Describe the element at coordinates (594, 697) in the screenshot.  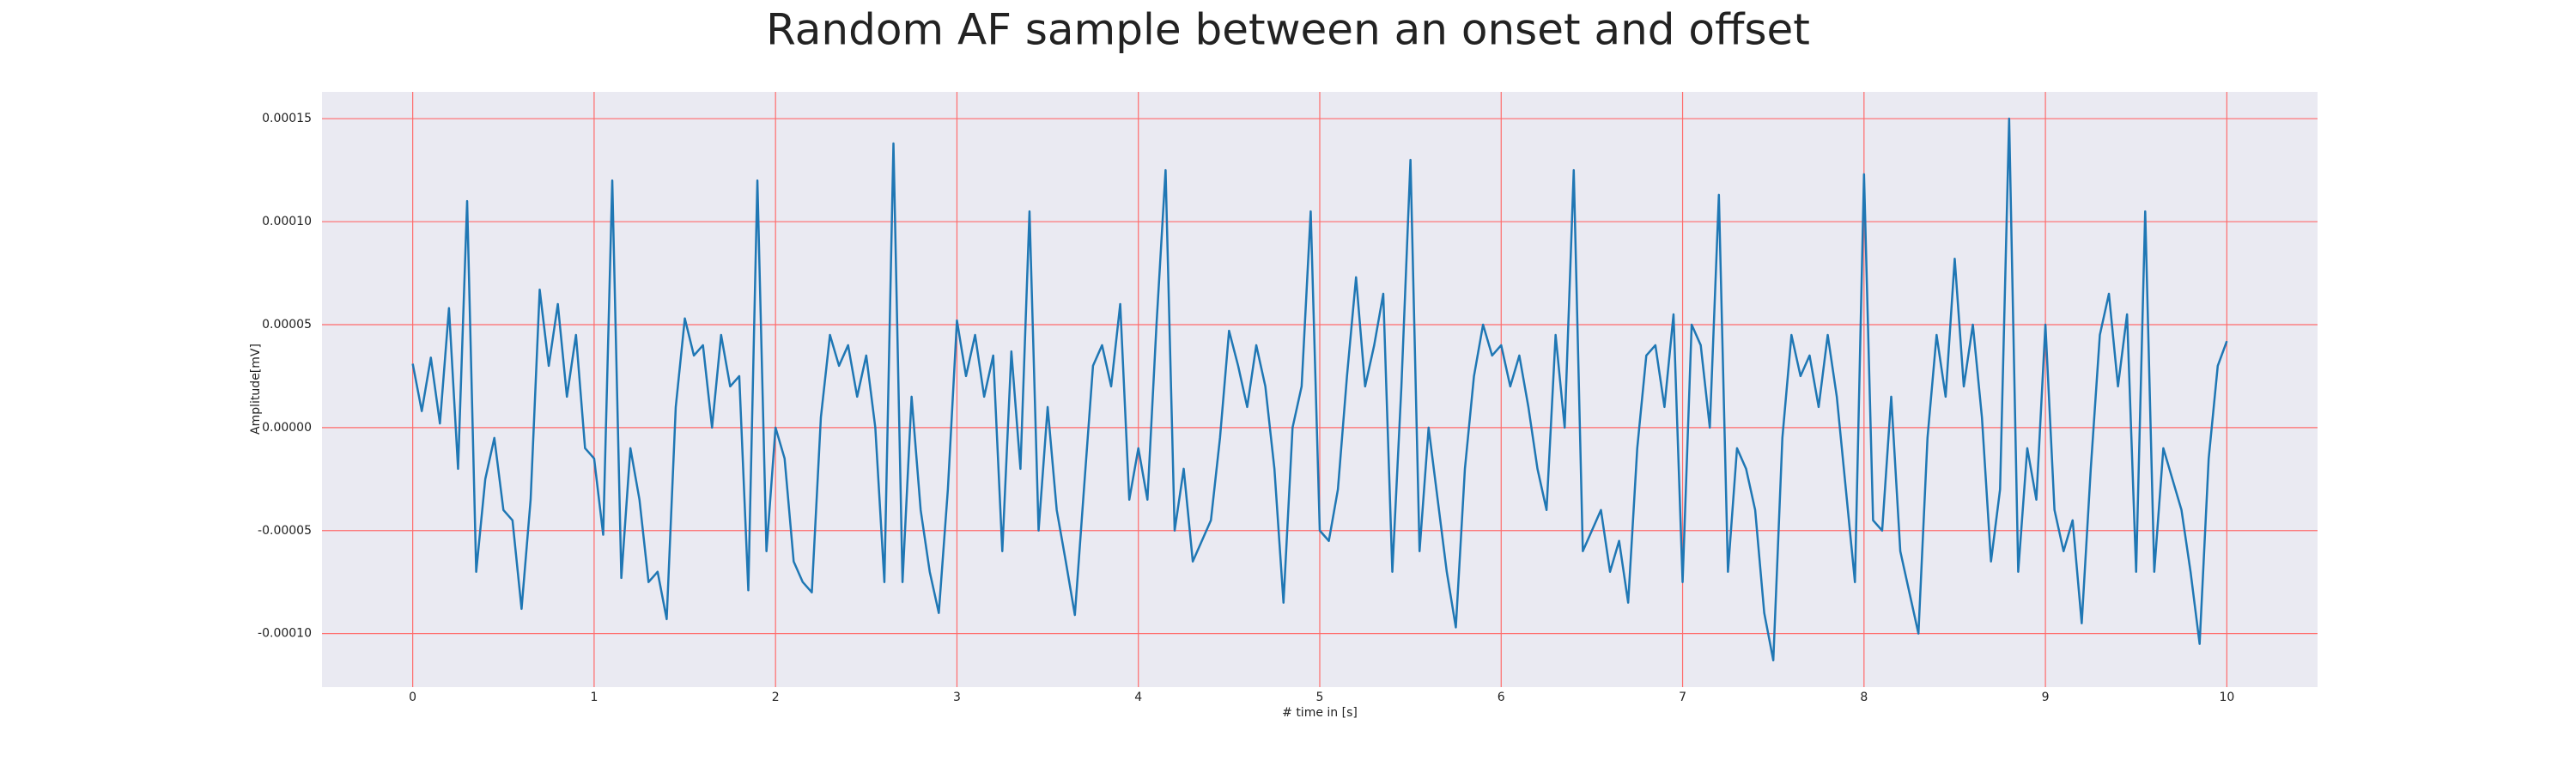
I see `x-tick-label: 1` at that location.